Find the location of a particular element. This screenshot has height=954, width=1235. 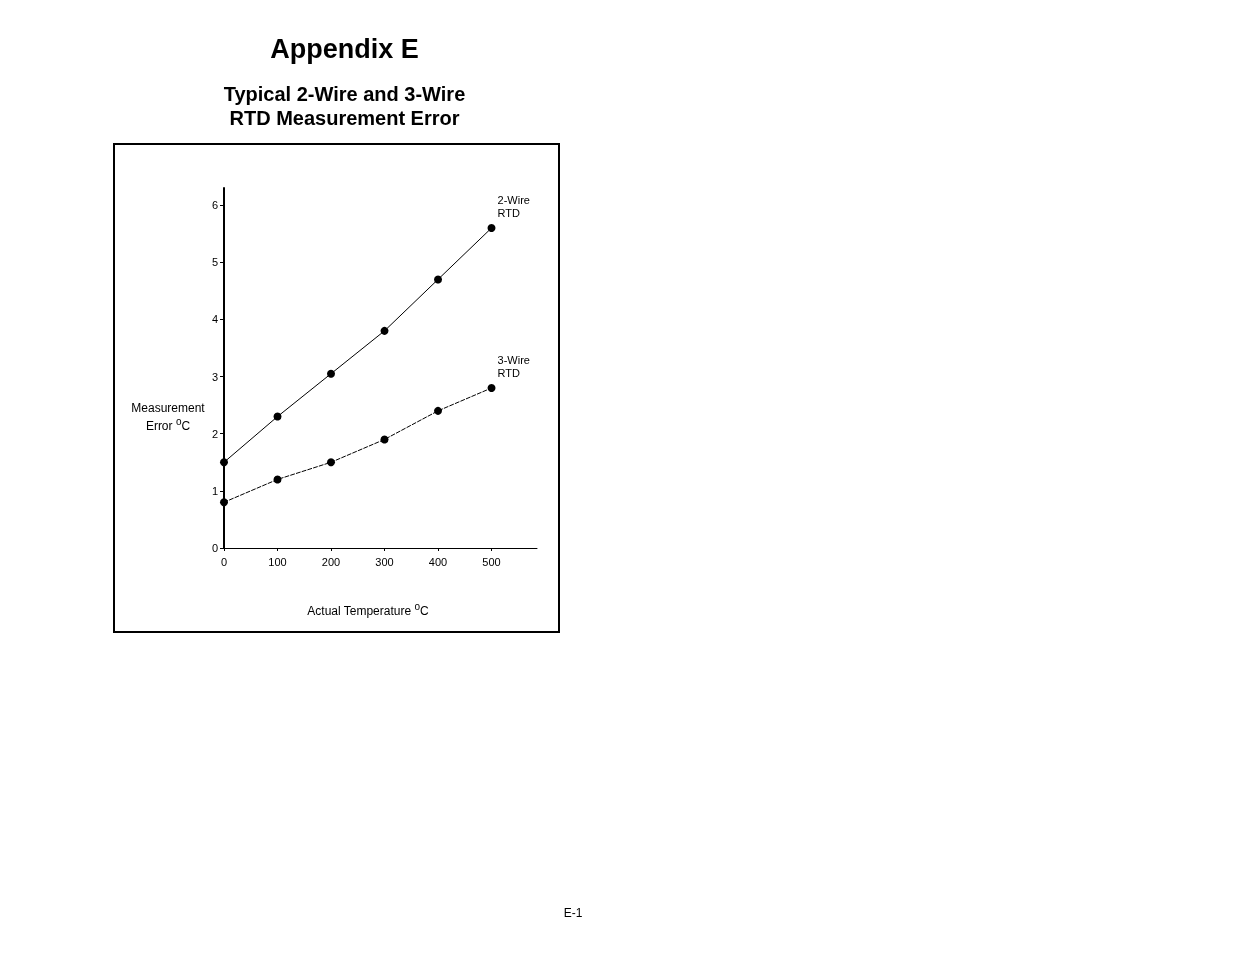

x-tick-label: 500 is located at coordinates (491, 561).